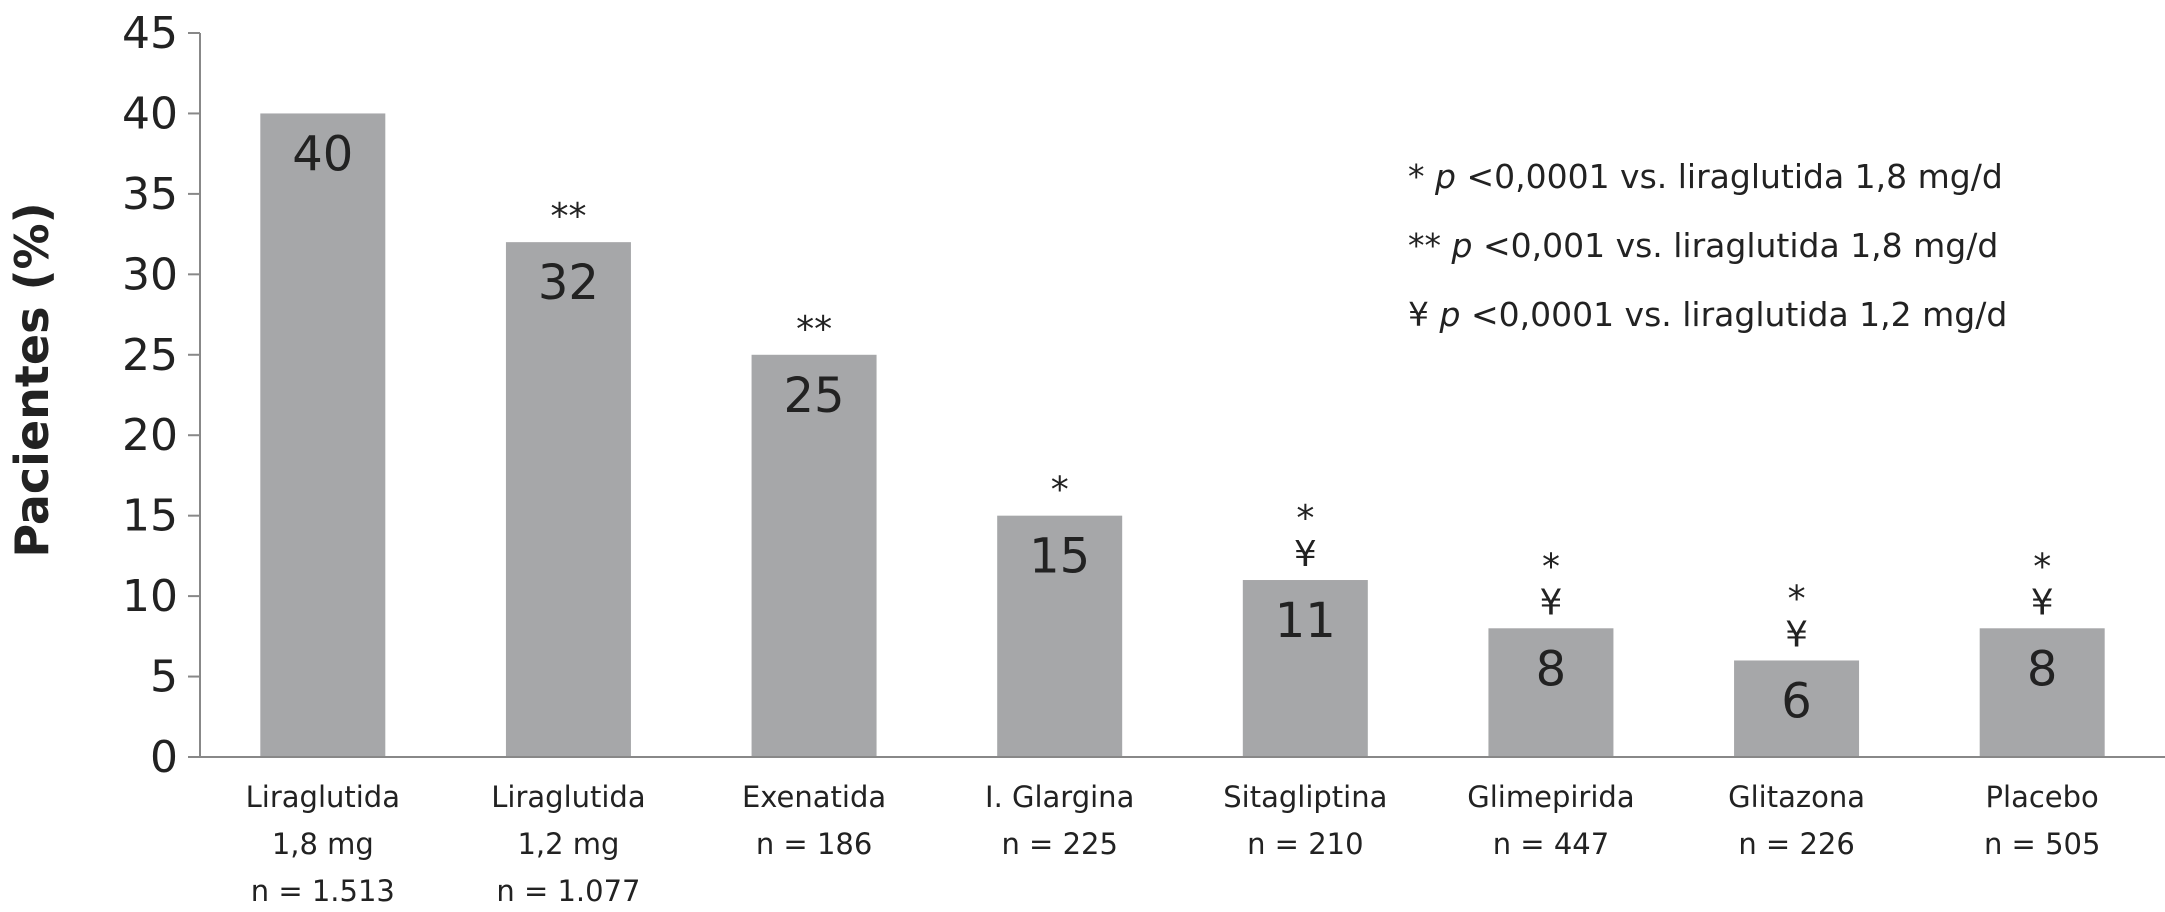 The width and height of the screenshot is (2165, 912). I want to click on category-label-line: Glitazona, so click(1796, 797).